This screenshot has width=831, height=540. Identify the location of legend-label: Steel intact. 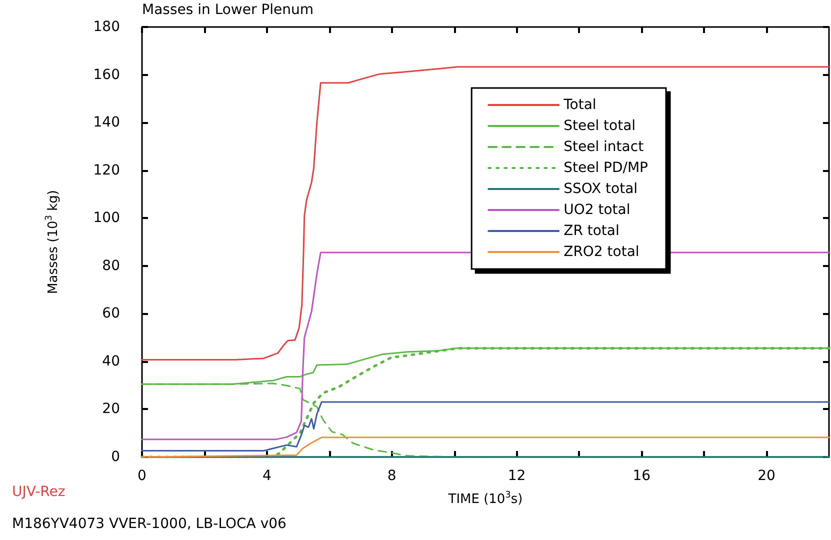
(604, 147).